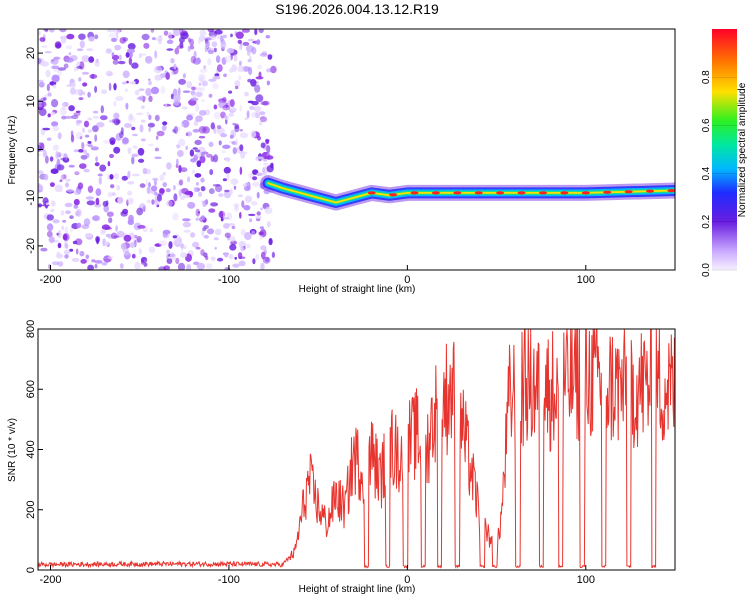 The height and width of the screenshot is (605, 750). Describe the element at coordinates (586, 580) in the screenshot. I see `x-tick-label: 100` at that location.